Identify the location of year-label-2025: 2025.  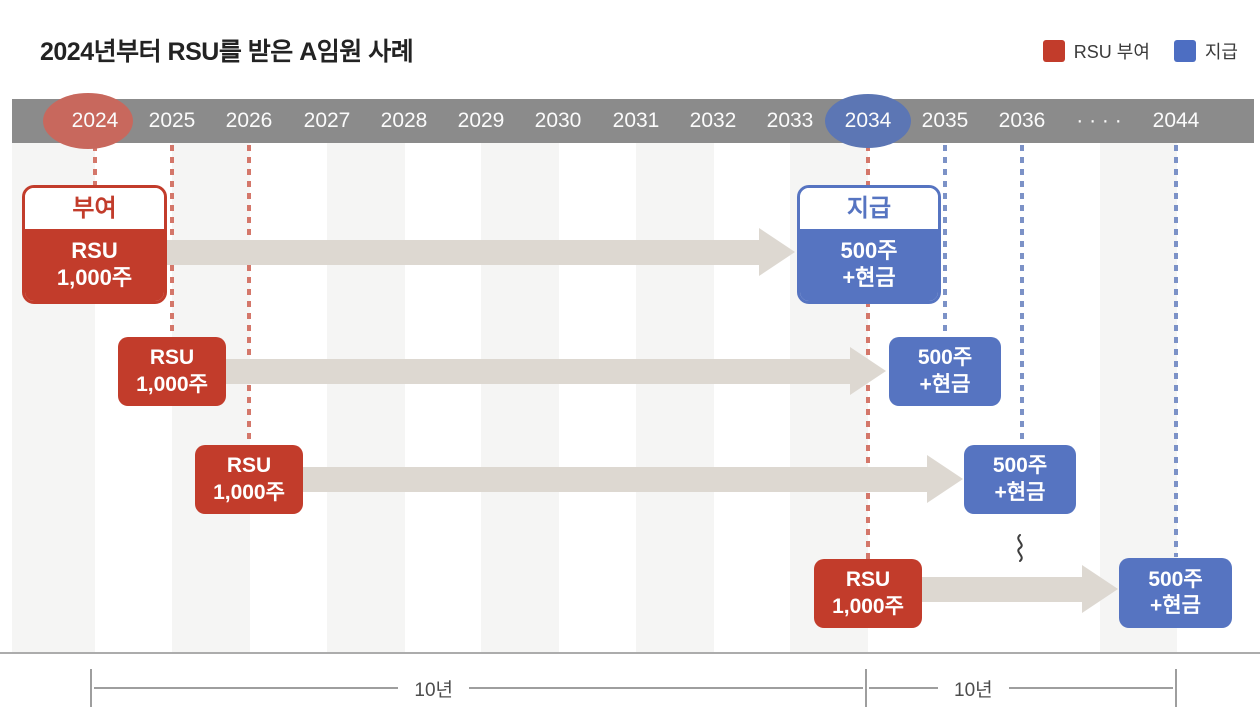
(172, 120).